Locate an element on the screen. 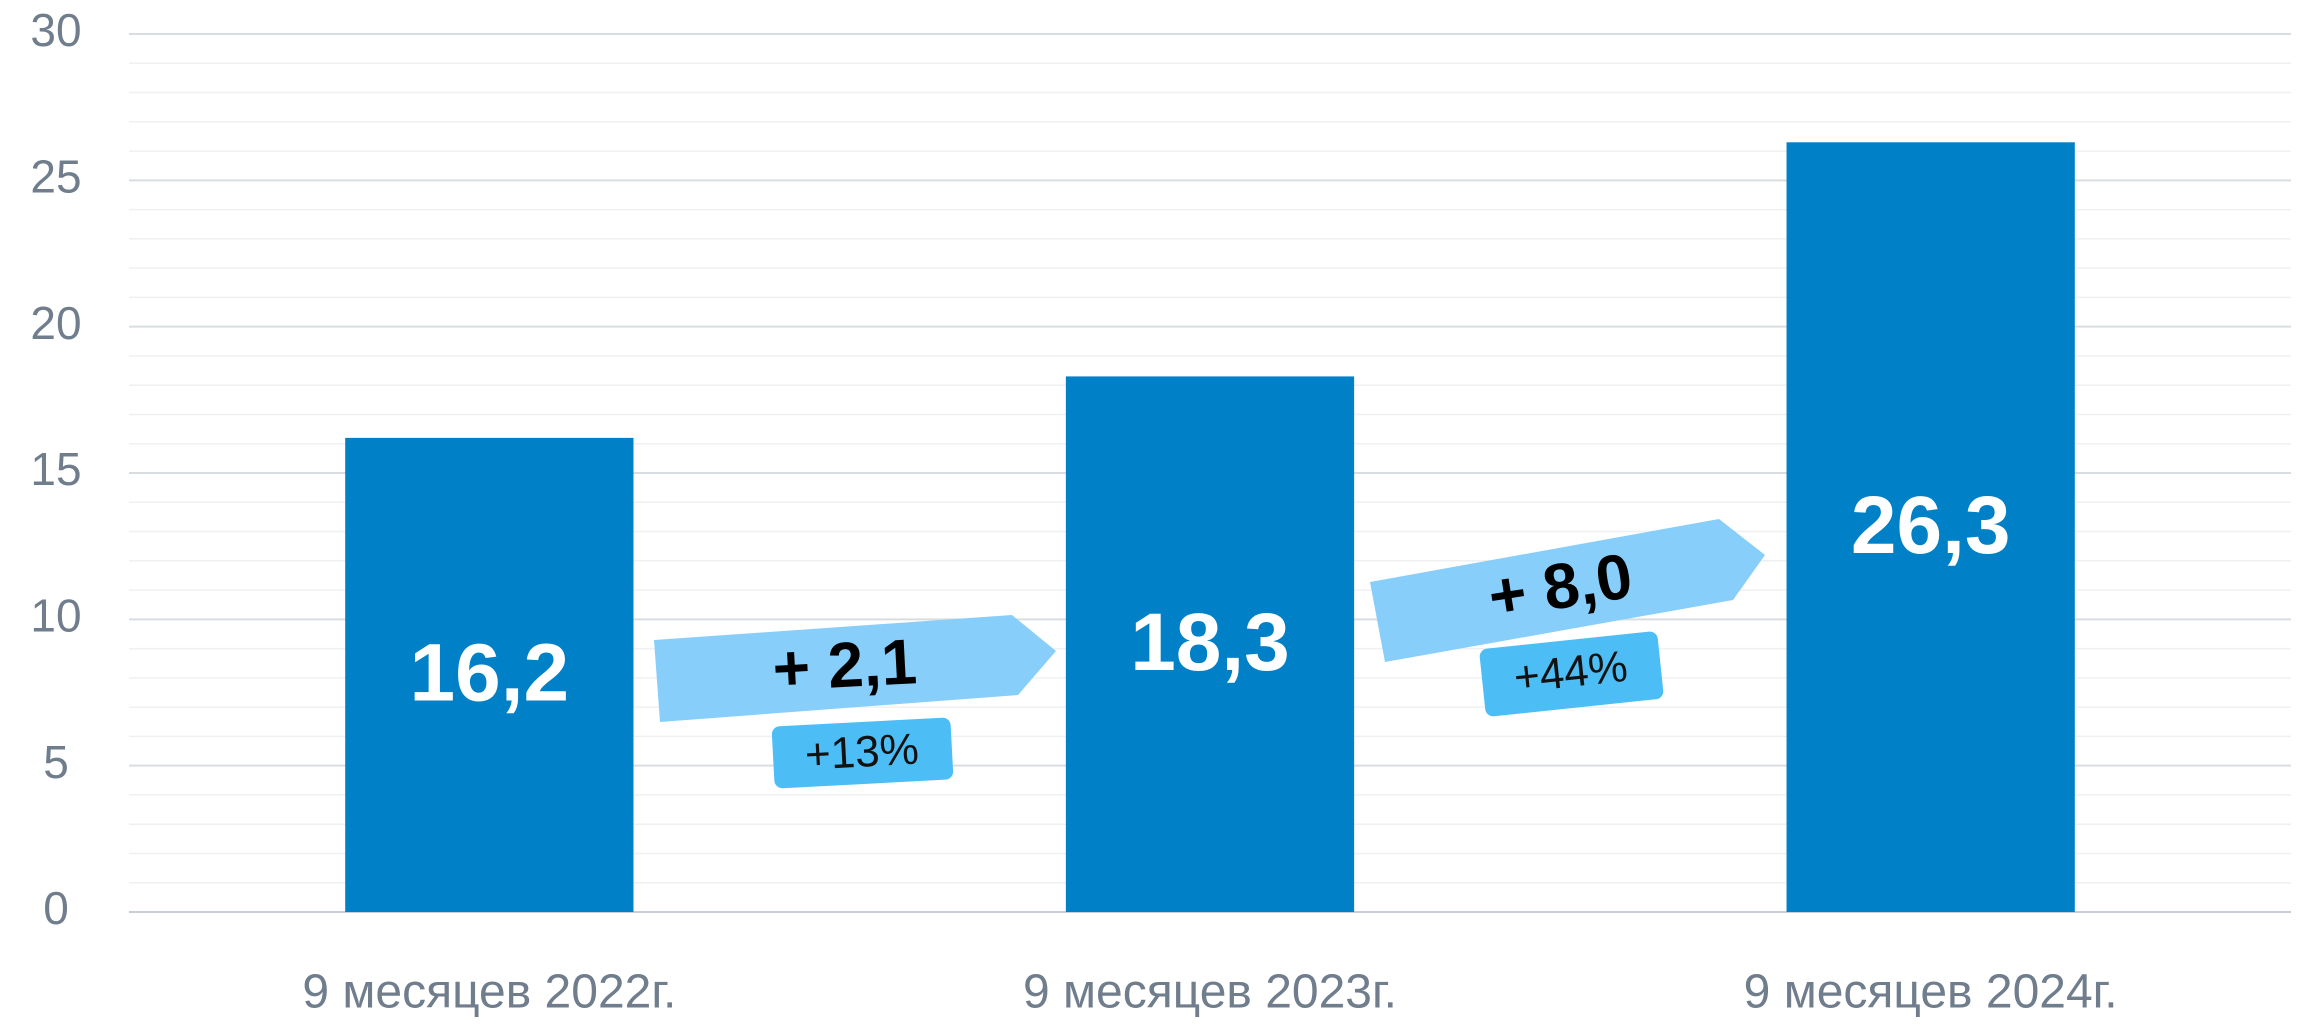 This screenshot has height=1025, width=2300. y-tick-label: 10 is located at coordinates (55, 615).